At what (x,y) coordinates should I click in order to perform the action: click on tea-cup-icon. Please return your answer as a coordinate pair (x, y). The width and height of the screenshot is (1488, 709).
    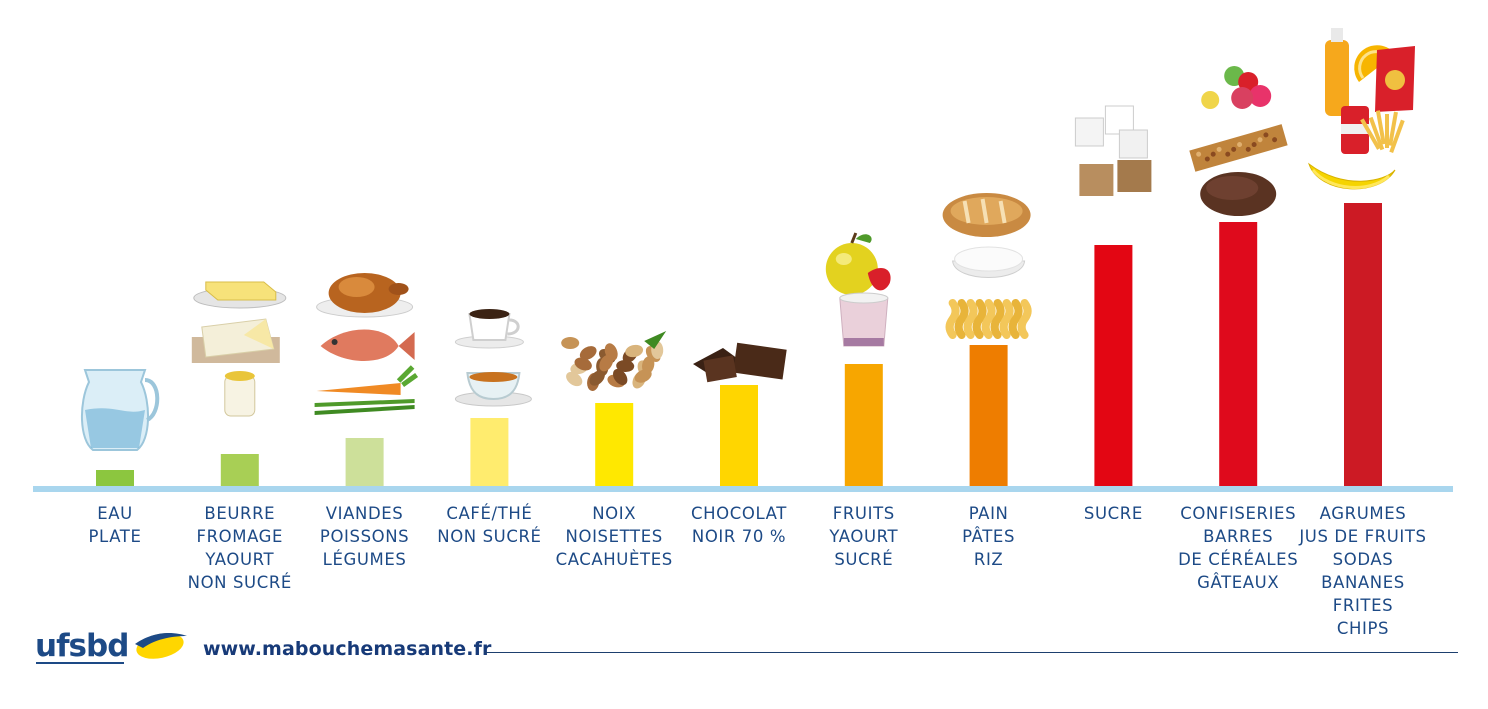
    Looking at the image, I should click on (493, 389).